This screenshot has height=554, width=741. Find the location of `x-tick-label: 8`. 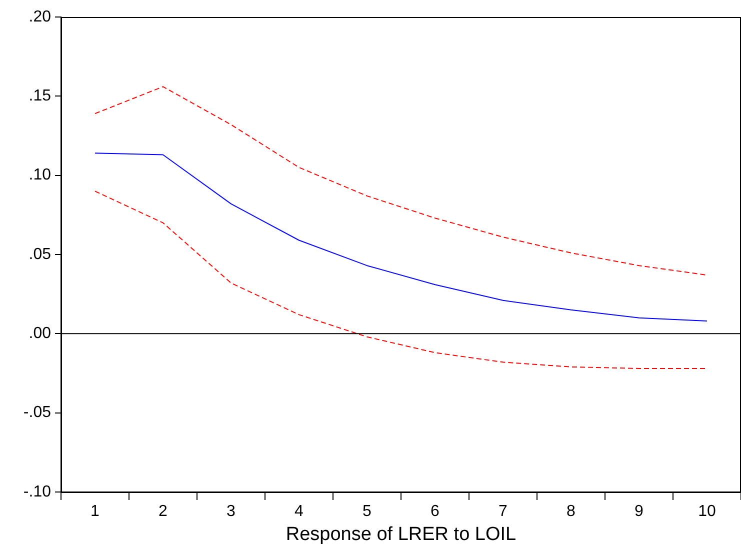

x-tick-label: 8 is located at coordinates (571, 511).